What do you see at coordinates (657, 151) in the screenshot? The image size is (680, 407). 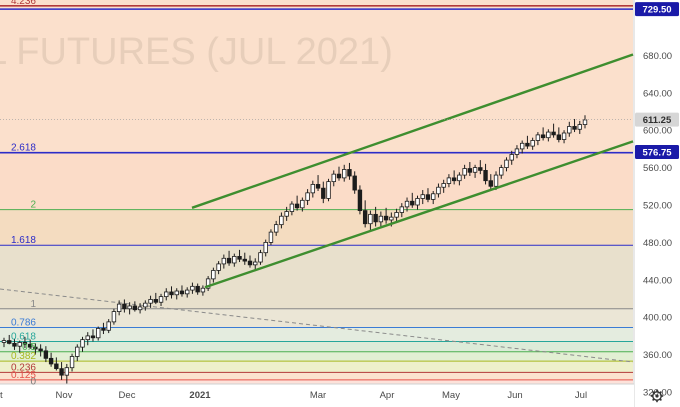 I see `price-tag-576.75` at bounding box center [657, 151].